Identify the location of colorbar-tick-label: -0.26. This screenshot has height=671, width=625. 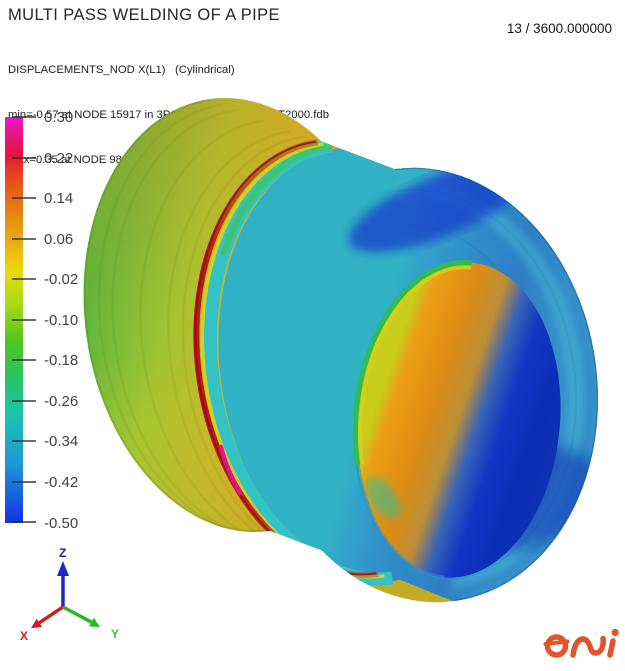
(61, 401).